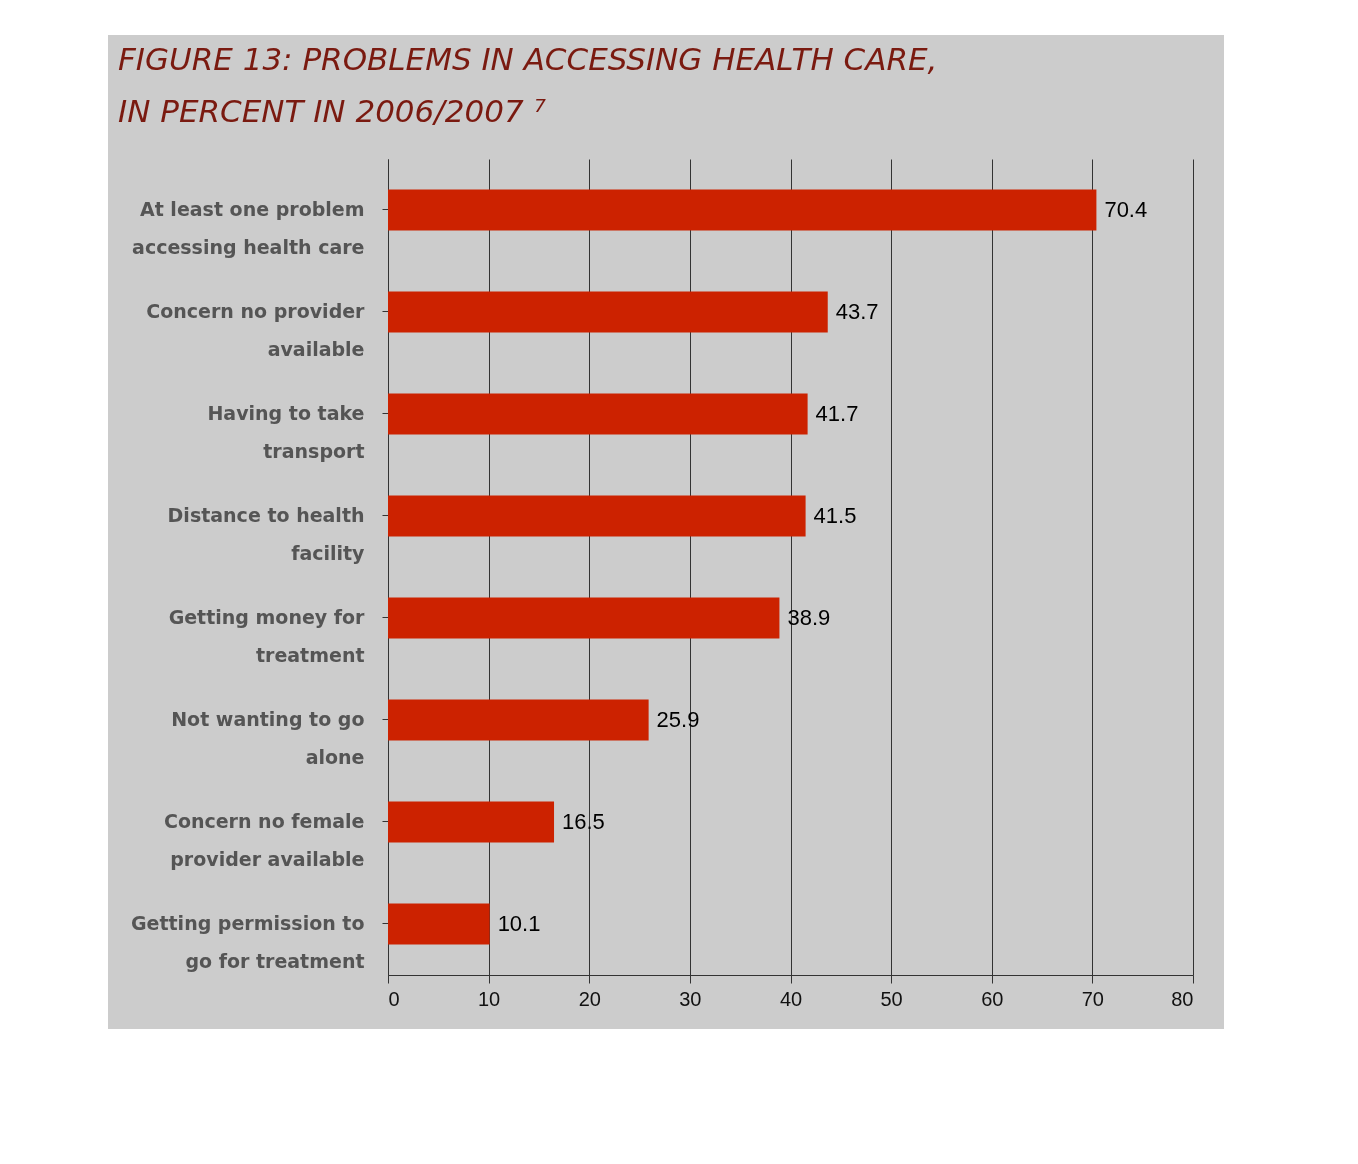 This screenshot has width=1358, height=1164. What do you see at coordinates (394, 998) in the screenshot?
I see `x-tick-label: 0` at bounding box center [394, 998].